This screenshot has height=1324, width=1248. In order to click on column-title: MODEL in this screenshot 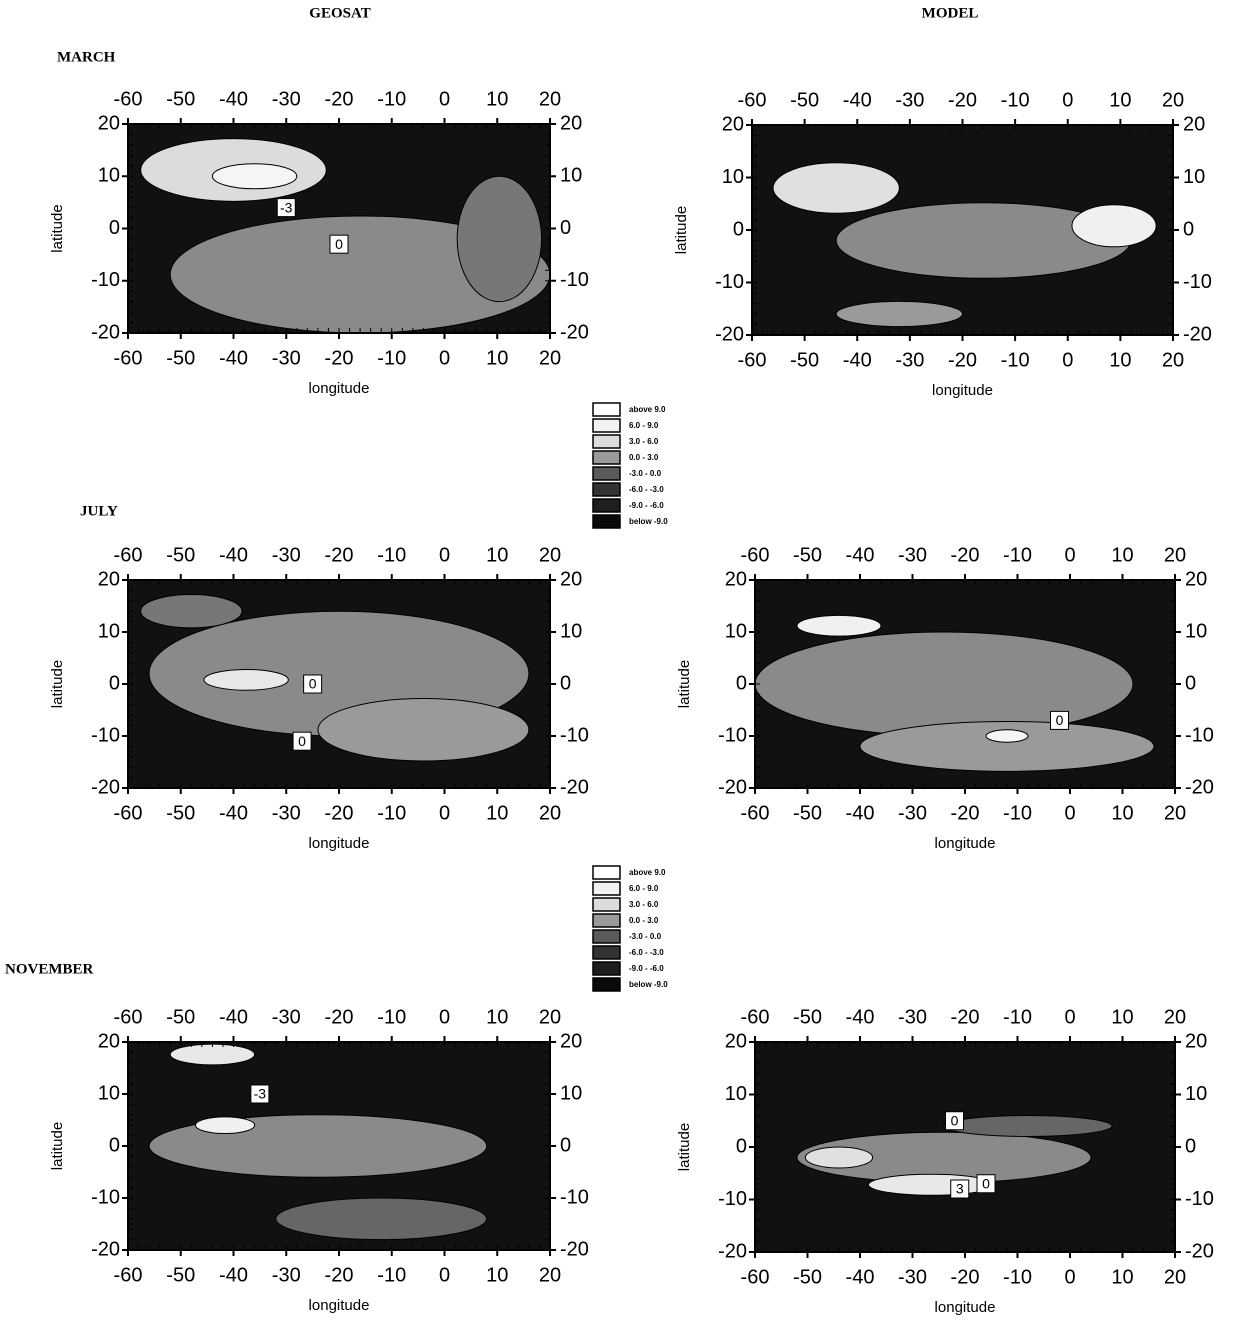, I will do `click(950, 13)`.